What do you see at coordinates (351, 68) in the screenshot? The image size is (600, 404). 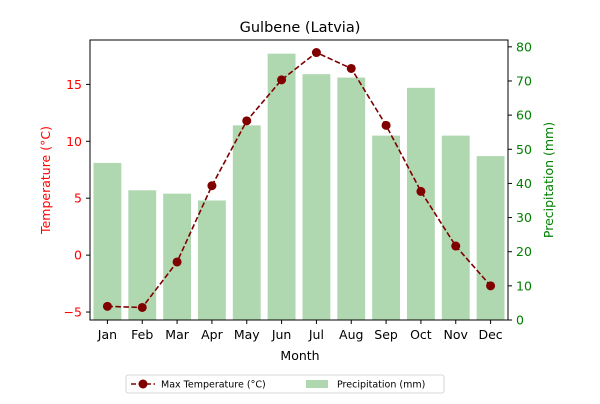 I see `temperature-point-aug` at bounding box center [351, 68].